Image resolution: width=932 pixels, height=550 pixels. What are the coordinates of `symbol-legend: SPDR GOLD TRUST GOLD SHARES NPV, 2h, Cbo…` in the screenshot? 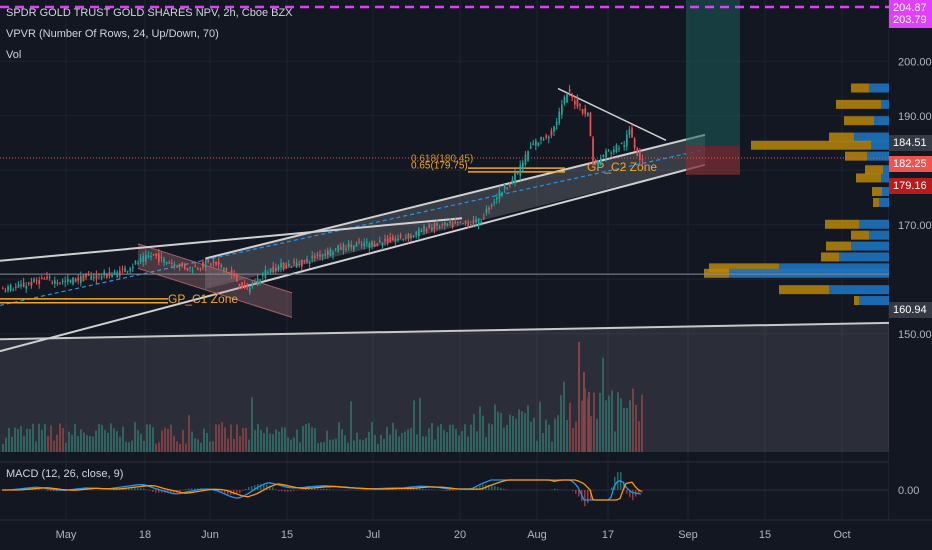 It's located at (149, 13).